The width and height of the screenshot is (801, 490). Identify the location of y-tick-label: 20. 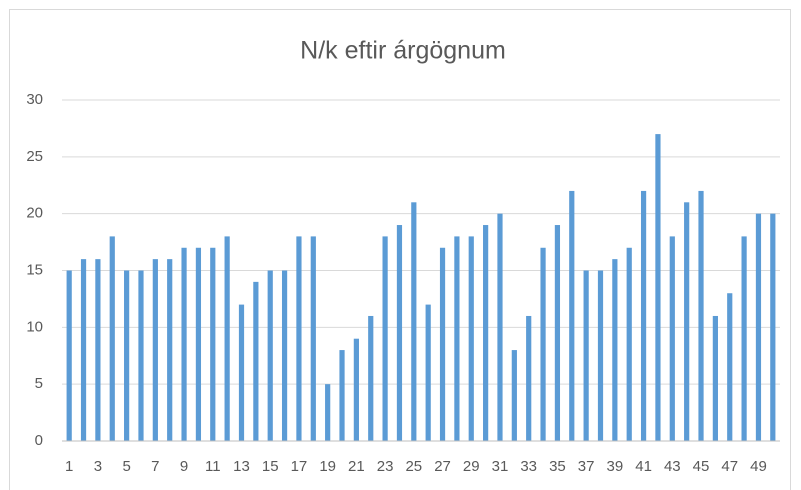
(34, 213).